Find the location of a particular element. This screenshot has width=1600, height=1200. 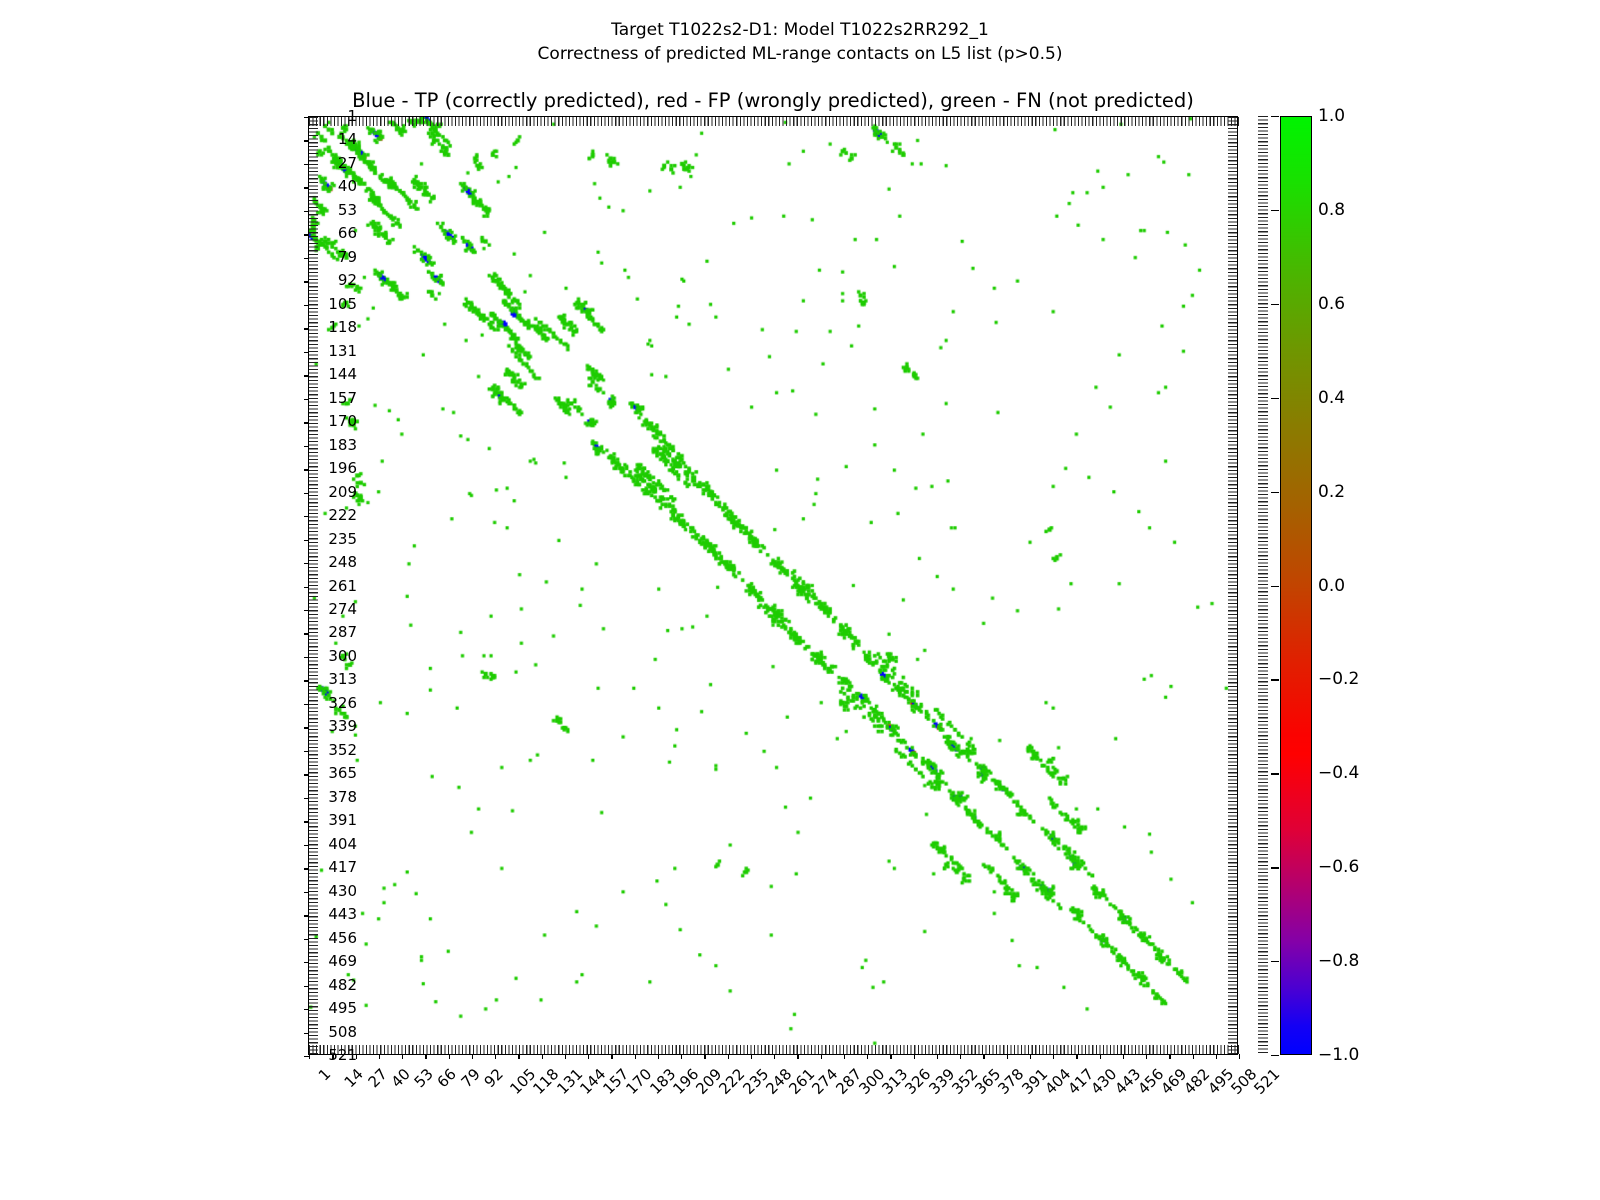

y-tick-label-365: 365 is located at coordinates (342, 773).